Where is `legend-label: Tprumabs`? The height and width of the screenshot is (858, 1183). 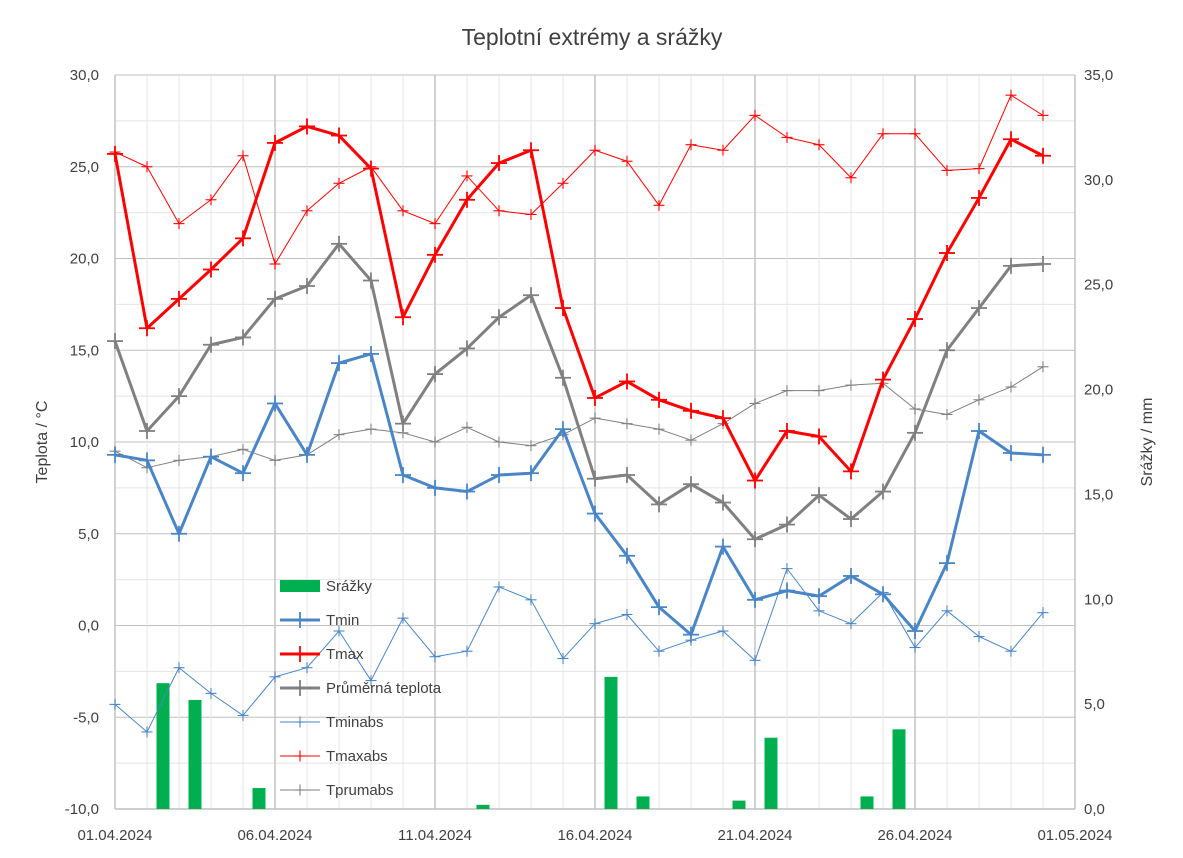 legend-label: Tprumabs is located at coordinates (360, 790).